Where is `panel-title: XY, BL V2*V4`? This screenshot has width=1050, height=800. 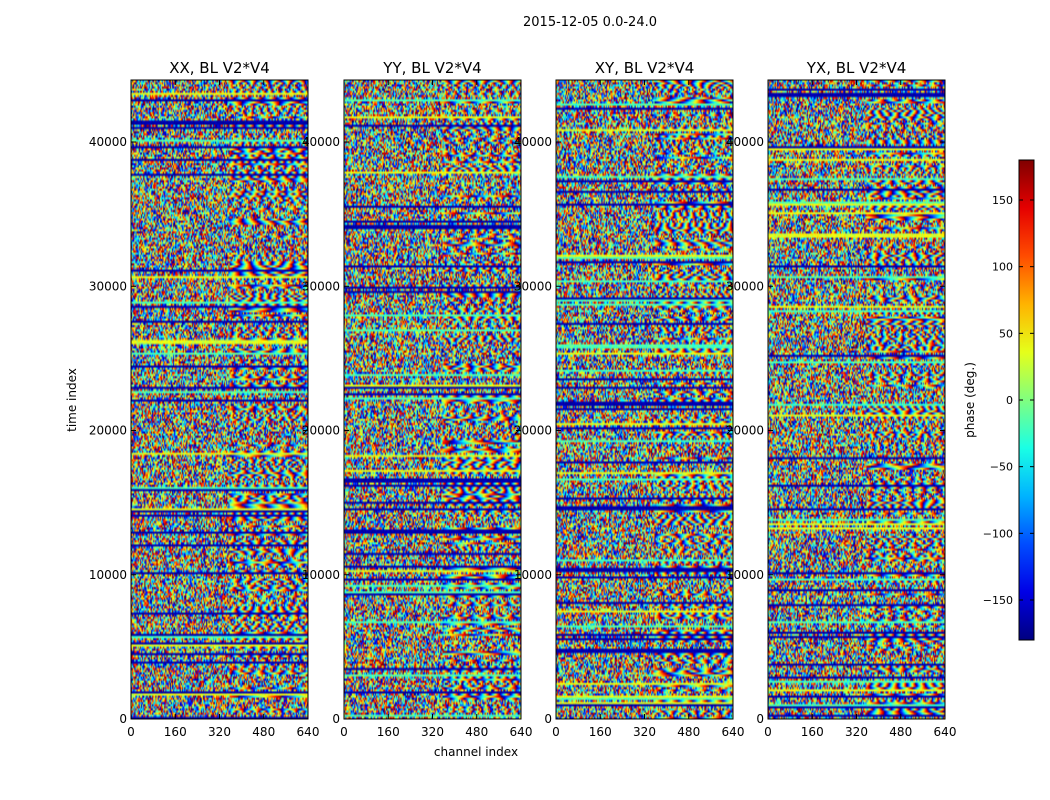
panel-title: XY, BL V2*V4 is located at coordinates (645, 68).